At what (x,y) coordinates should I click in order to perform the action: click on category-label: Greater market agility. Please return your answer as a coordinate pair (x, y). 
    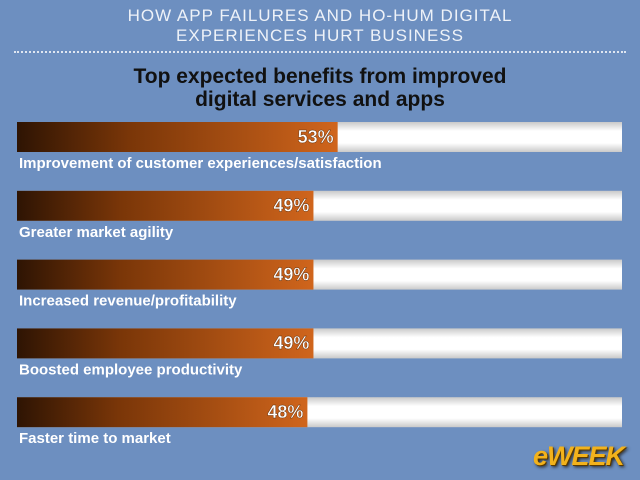
    Looking at the image, I should click on (96, 232).